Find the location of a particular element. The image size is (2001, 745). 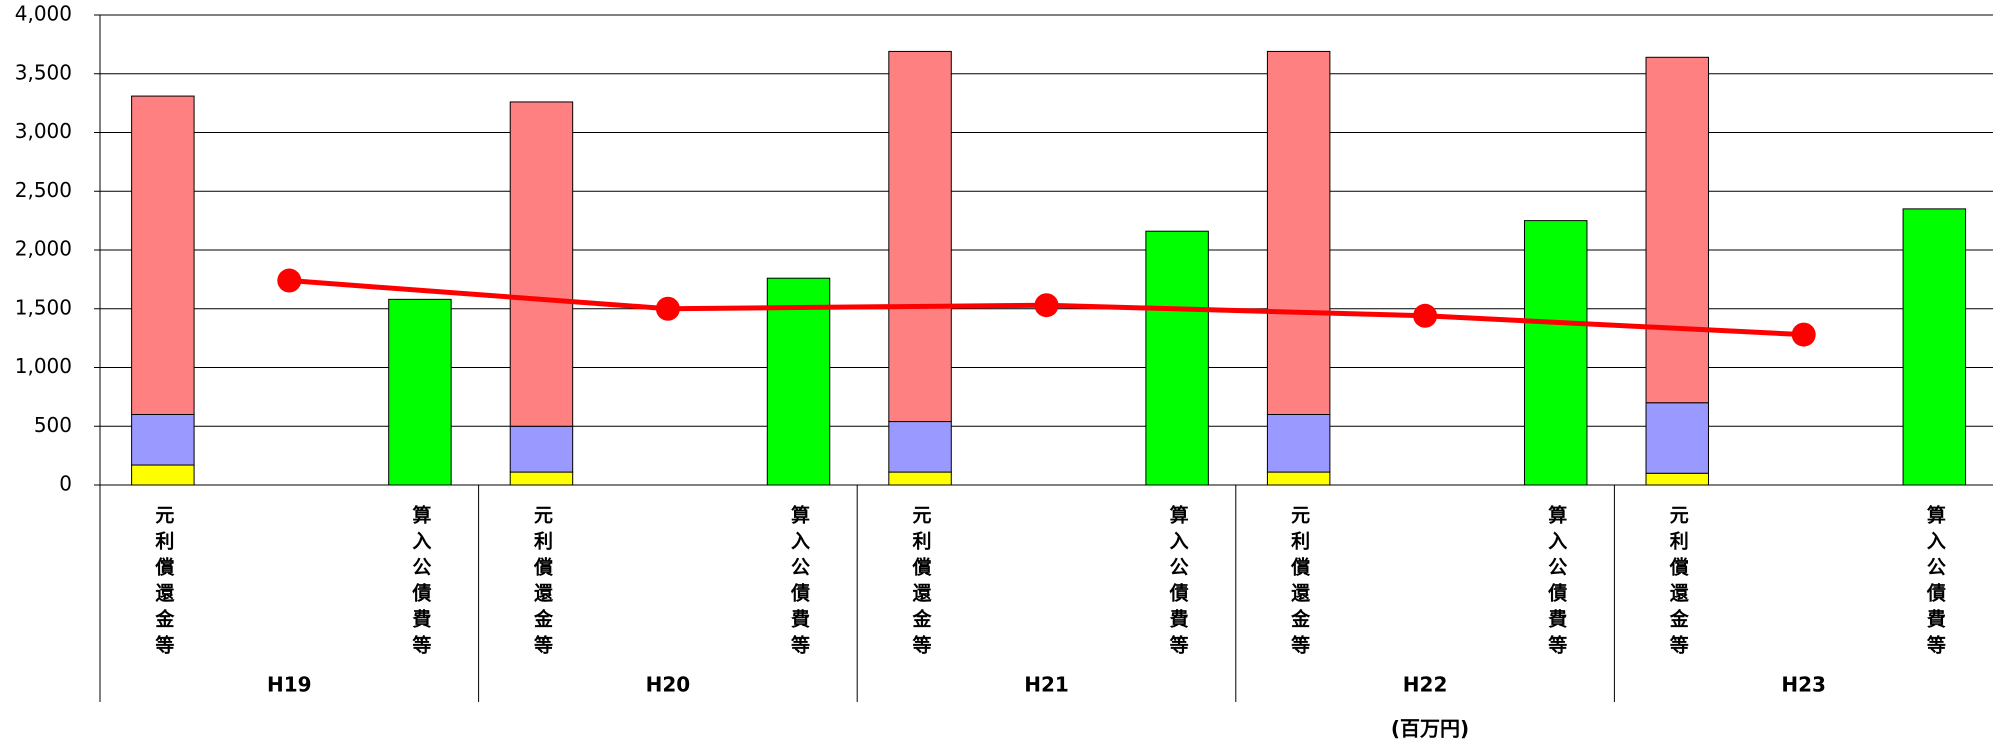

y-tick-label: 1,500 is located at coordinates (43, 307).